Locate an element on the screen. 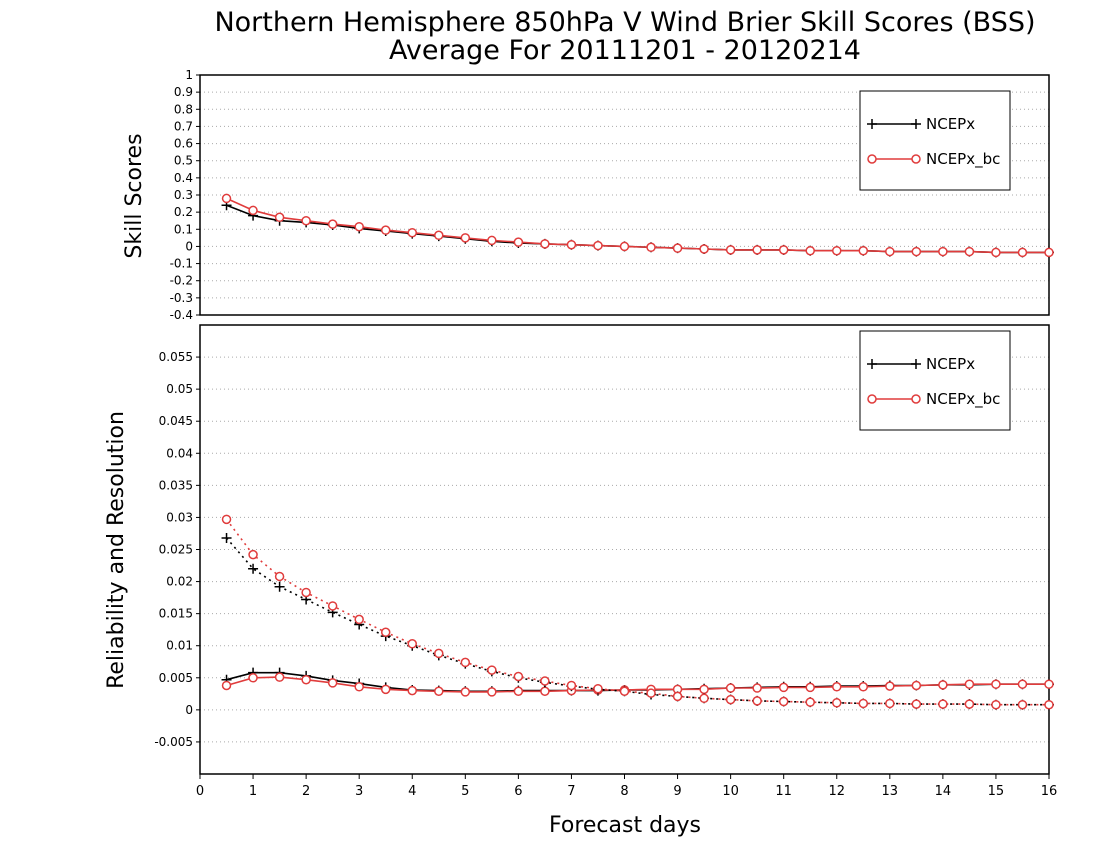  y-tick-label: 0.01 is located at coordinates (179, 646).